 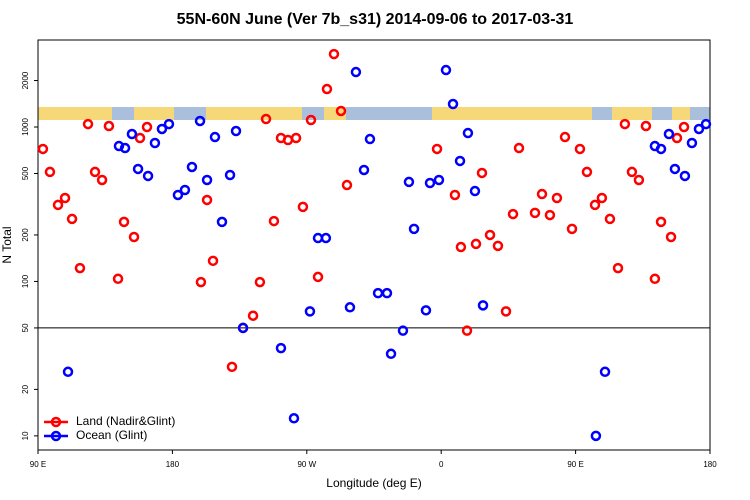 What do you see at coordinates (25, 173) in the screenshot?
I see `y-tick-label: 500` at bounding box center [25, 173].